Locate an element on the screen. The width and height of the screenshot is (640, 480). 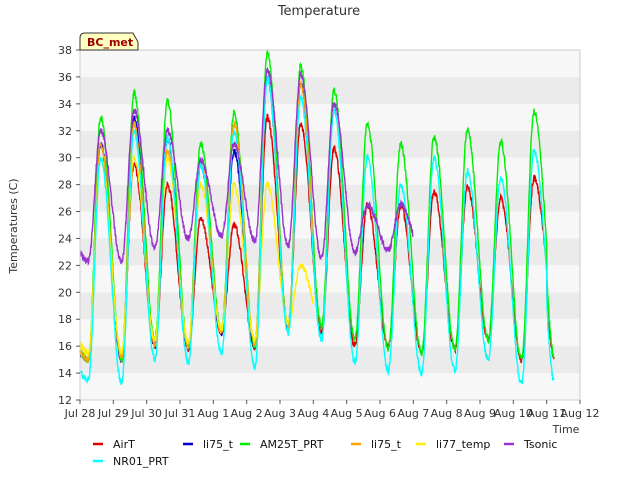
x-tick-label: Aug 8 is located at coordinates (447, 413).